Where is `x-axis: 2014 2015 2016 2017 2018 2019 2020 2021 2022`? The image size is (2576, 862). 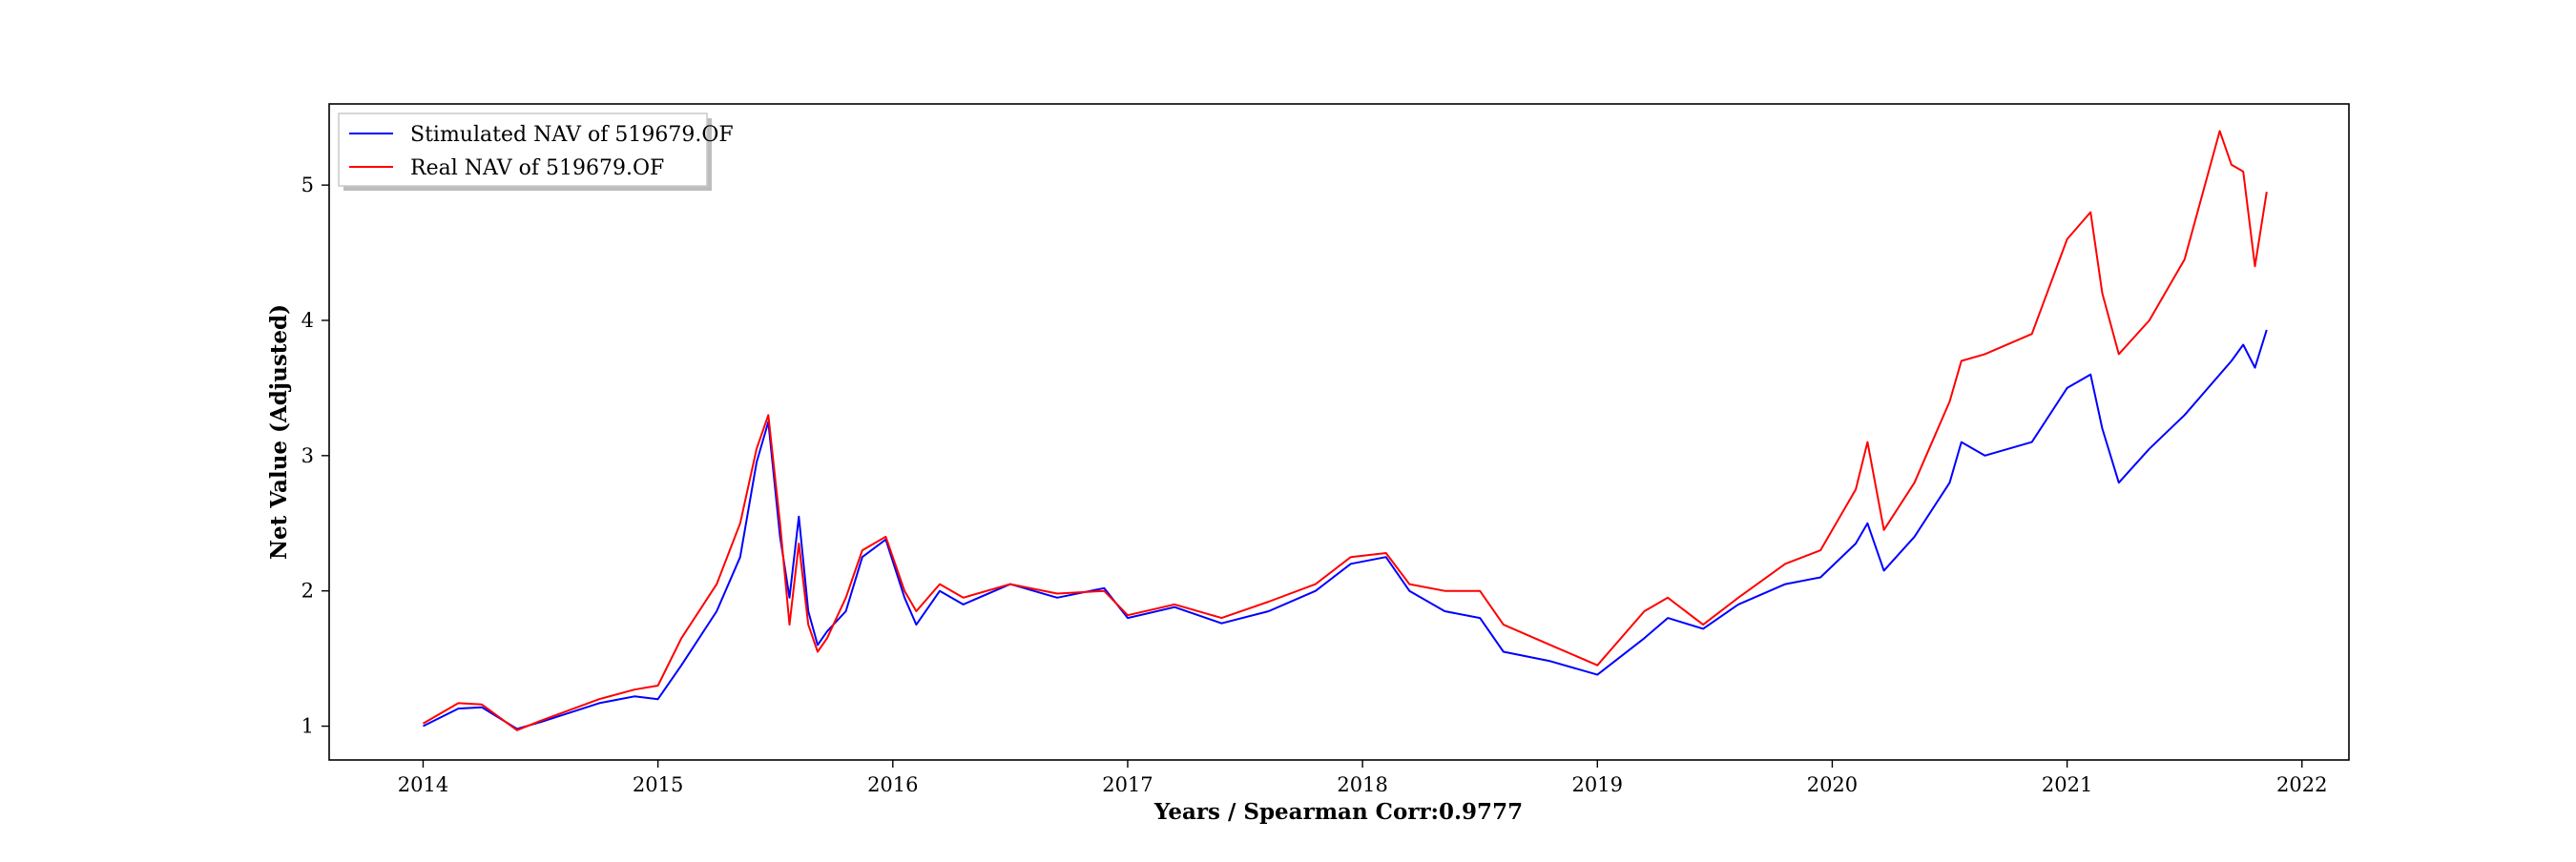
x-axis: 2014 2015 2016 2017 2018 2019 2020 2021 2022 is located at coordinates (1362, 778).